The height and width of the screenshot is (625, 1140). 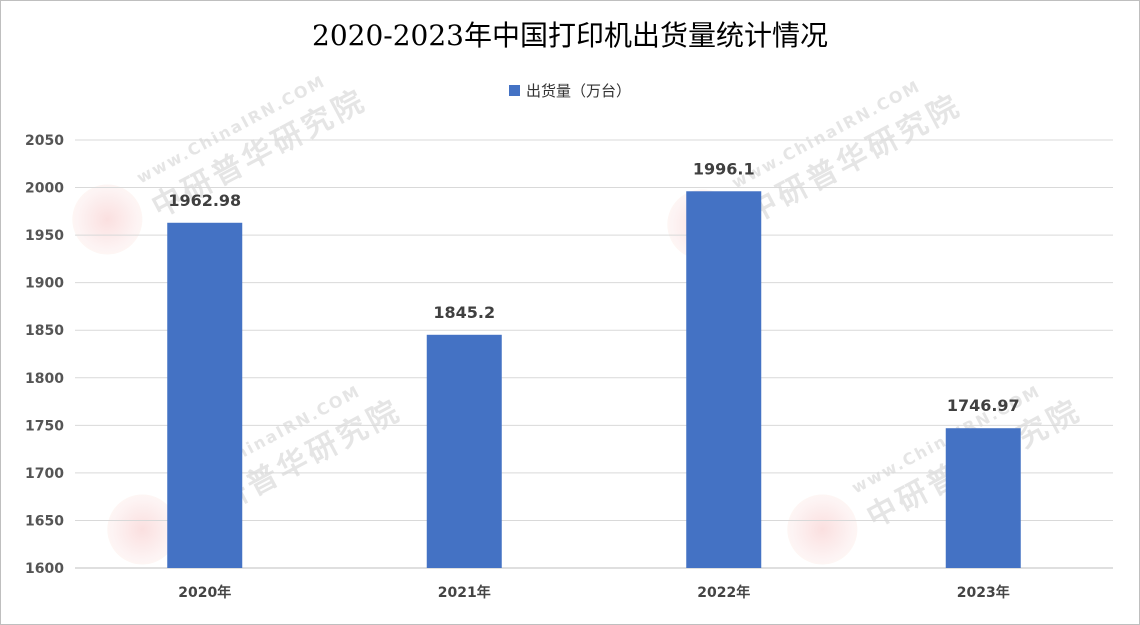 I want to click on y-tick-label: 2000, so click(x=44, y=189).